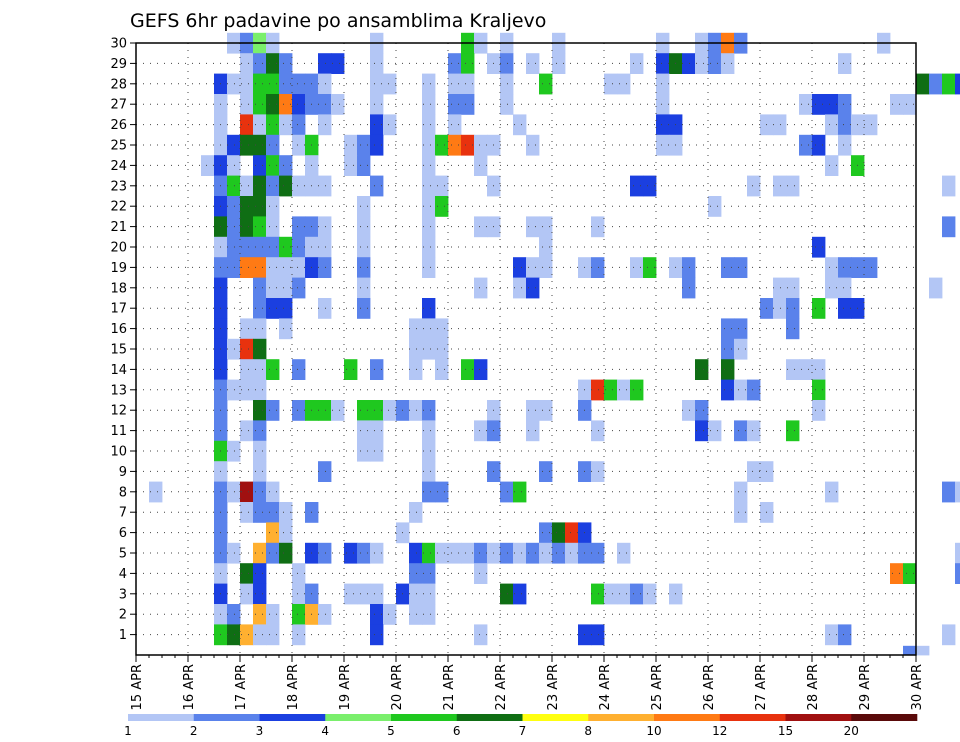 The height and width of the screenshot is (742, 960). What do you see at coordinates (123, 635) in the screenshot?
I see `y-tick-label: 1` at bounding box center [123, 635].